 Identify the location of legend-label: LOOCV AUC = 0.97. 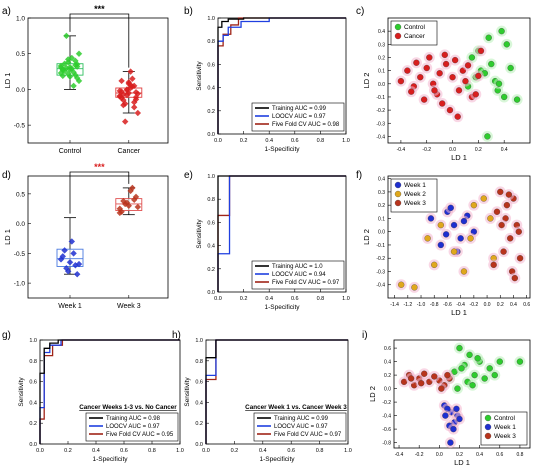
(133, 427).